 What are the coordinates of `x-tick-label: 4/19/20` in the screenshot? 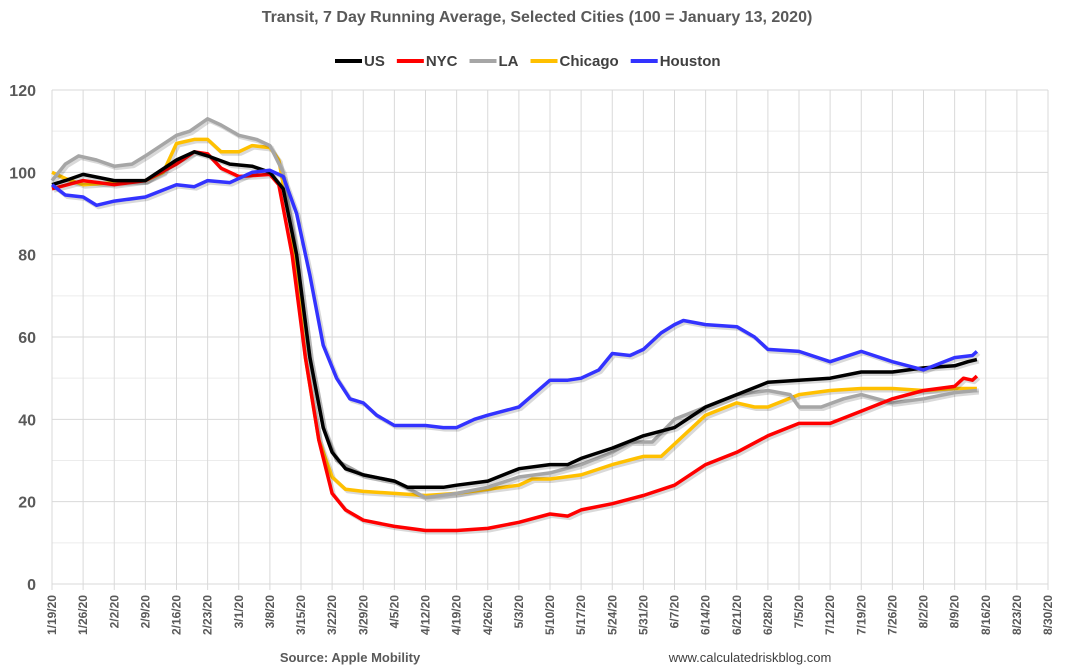 It's located at (457, 615).